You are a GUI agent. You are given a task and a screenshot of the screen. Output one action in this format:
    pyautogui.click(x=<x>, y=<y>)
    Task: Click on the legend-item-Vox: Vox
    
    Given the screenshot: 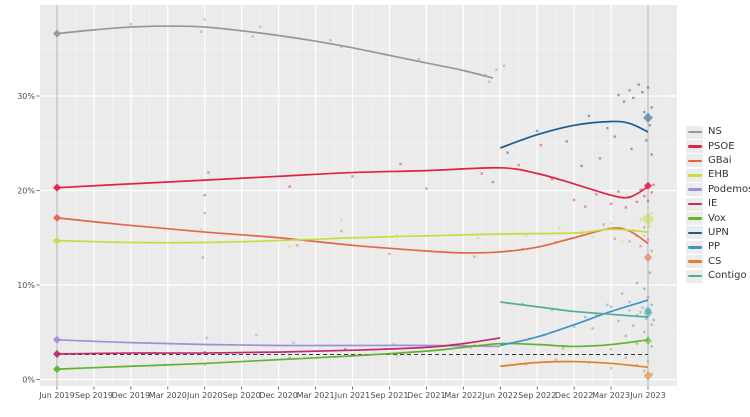 What is the action you would take?
    pyautogui.click(x=718, y=218)
    